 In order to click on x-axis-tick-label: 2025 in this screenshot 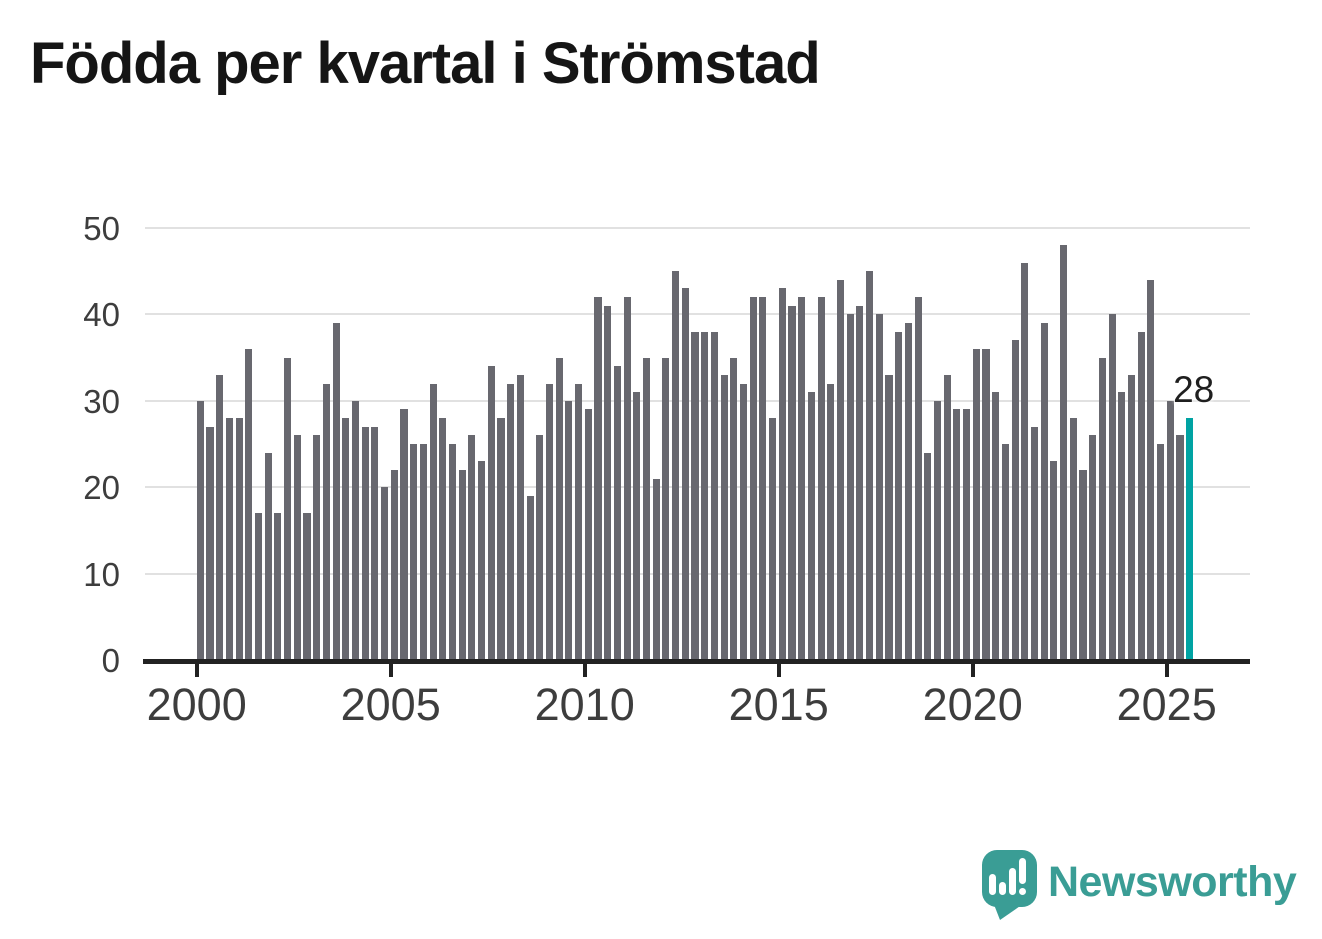, I will do `click(1166, 704)`.